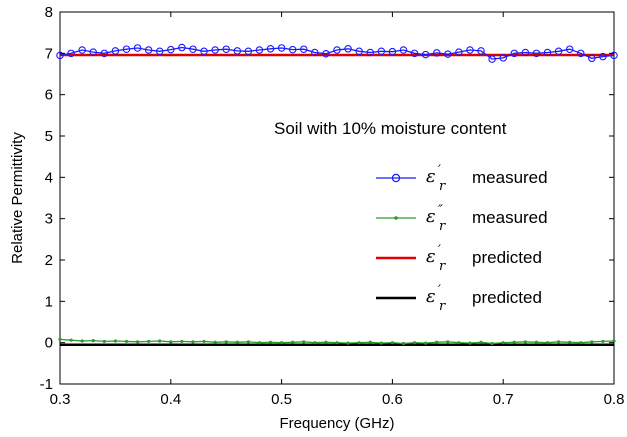 The image size is (627, 437). Describe the element at coordinates (49, 95) in the screenshot. I see `y-tick-label: 6` at that location.